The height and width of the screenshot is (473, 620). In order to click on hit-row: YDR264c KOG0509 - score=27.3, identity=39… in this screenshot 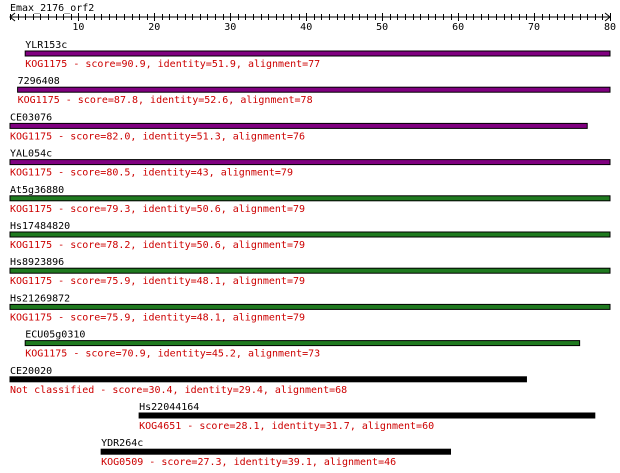, I will do `click(276, 453)`.